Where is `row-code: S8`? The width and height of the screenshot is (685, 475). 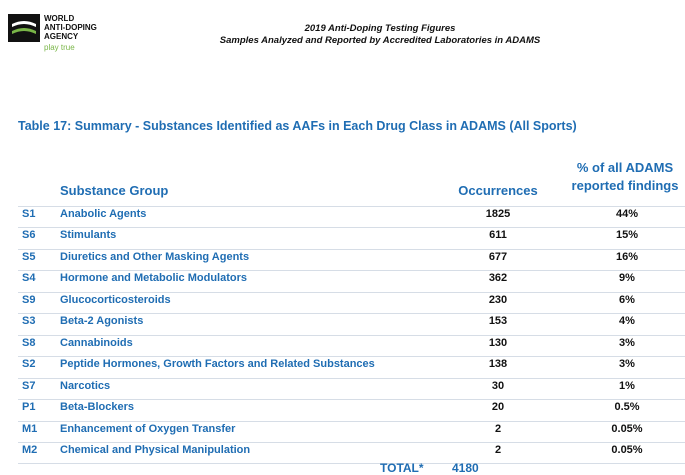 row-code: S8 is located at coordinates (29, 342).